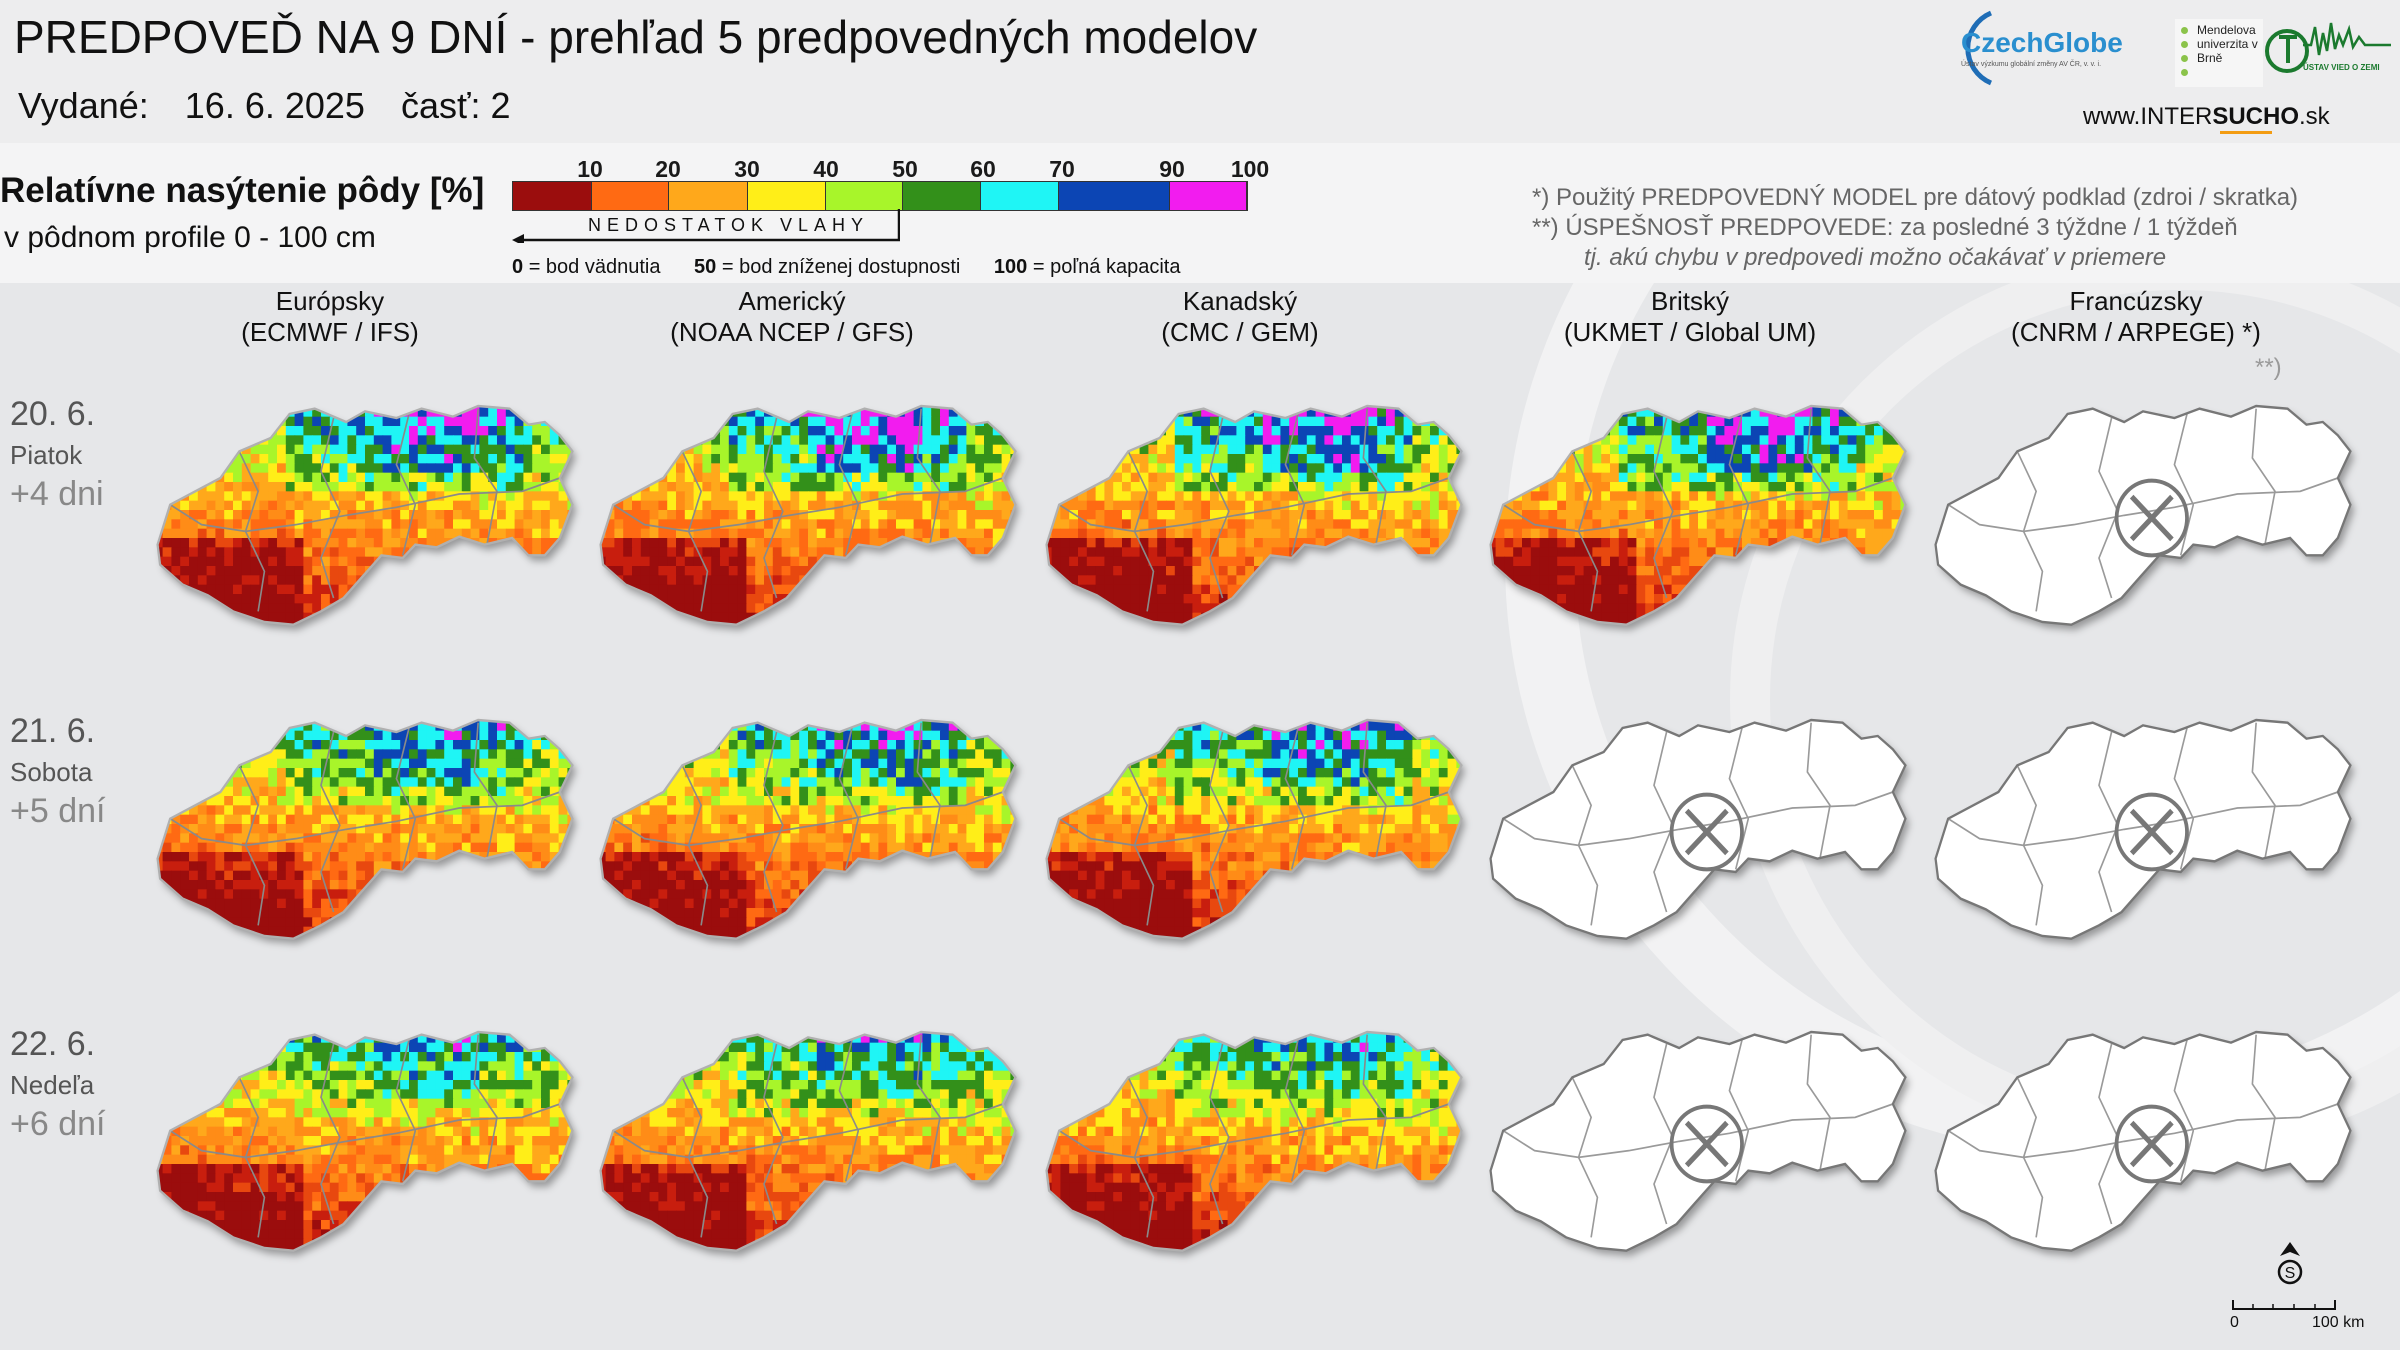 The height and width of the screenshot is (1350, 2400). I want to click on row-lead-time: +5 dní, so click(58, 811).